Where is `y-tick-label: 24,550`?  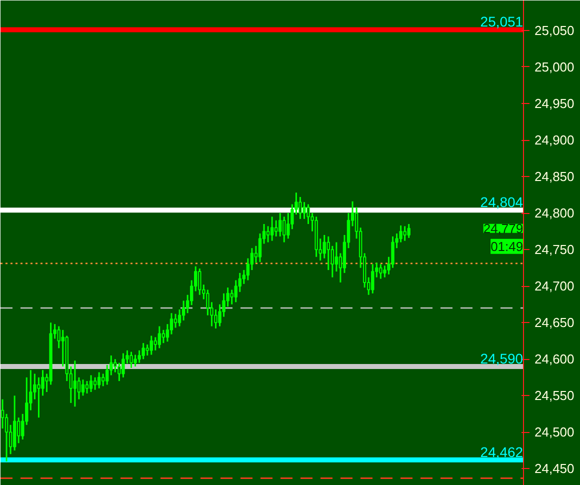
y-tick-label: 24,550 is located at coordinates (554, 396).